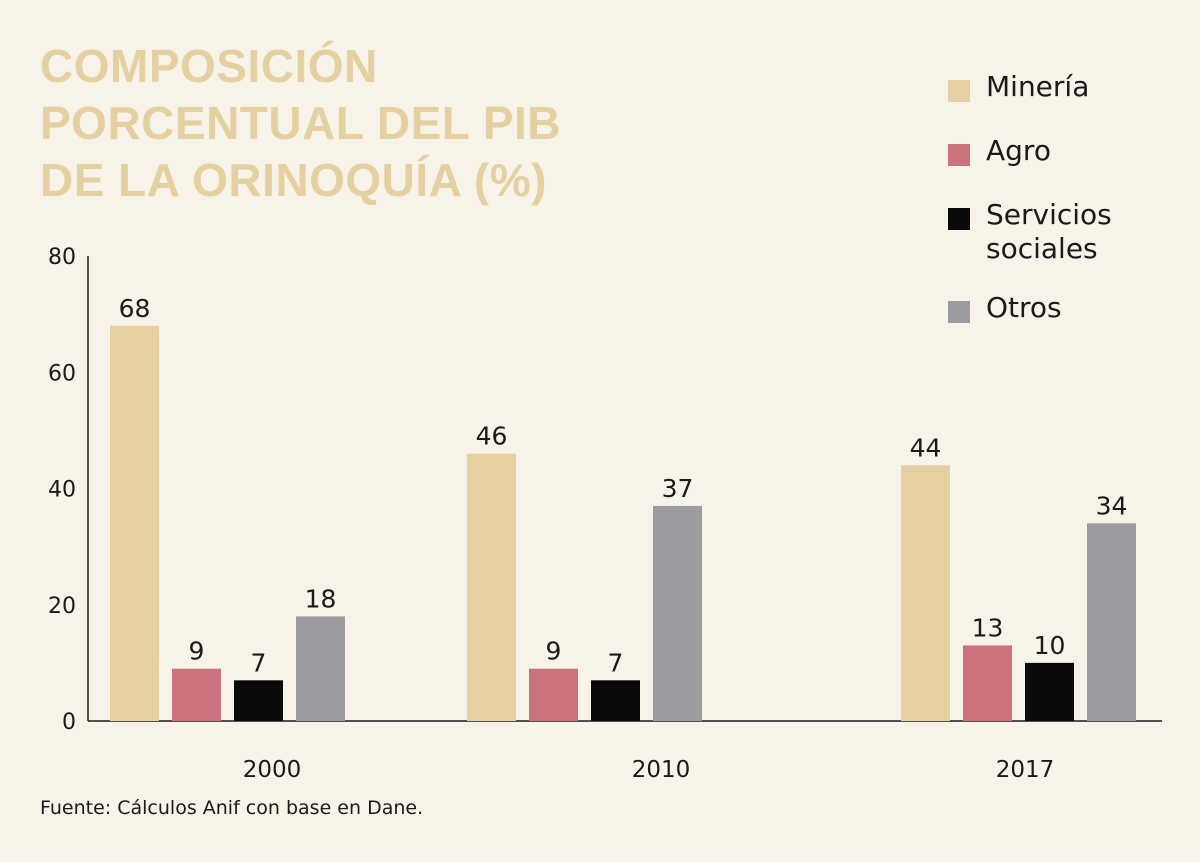  Describe the element at coordinates (959, 91) in the screenshot. I see `legend-swatch-mineria` at that location.